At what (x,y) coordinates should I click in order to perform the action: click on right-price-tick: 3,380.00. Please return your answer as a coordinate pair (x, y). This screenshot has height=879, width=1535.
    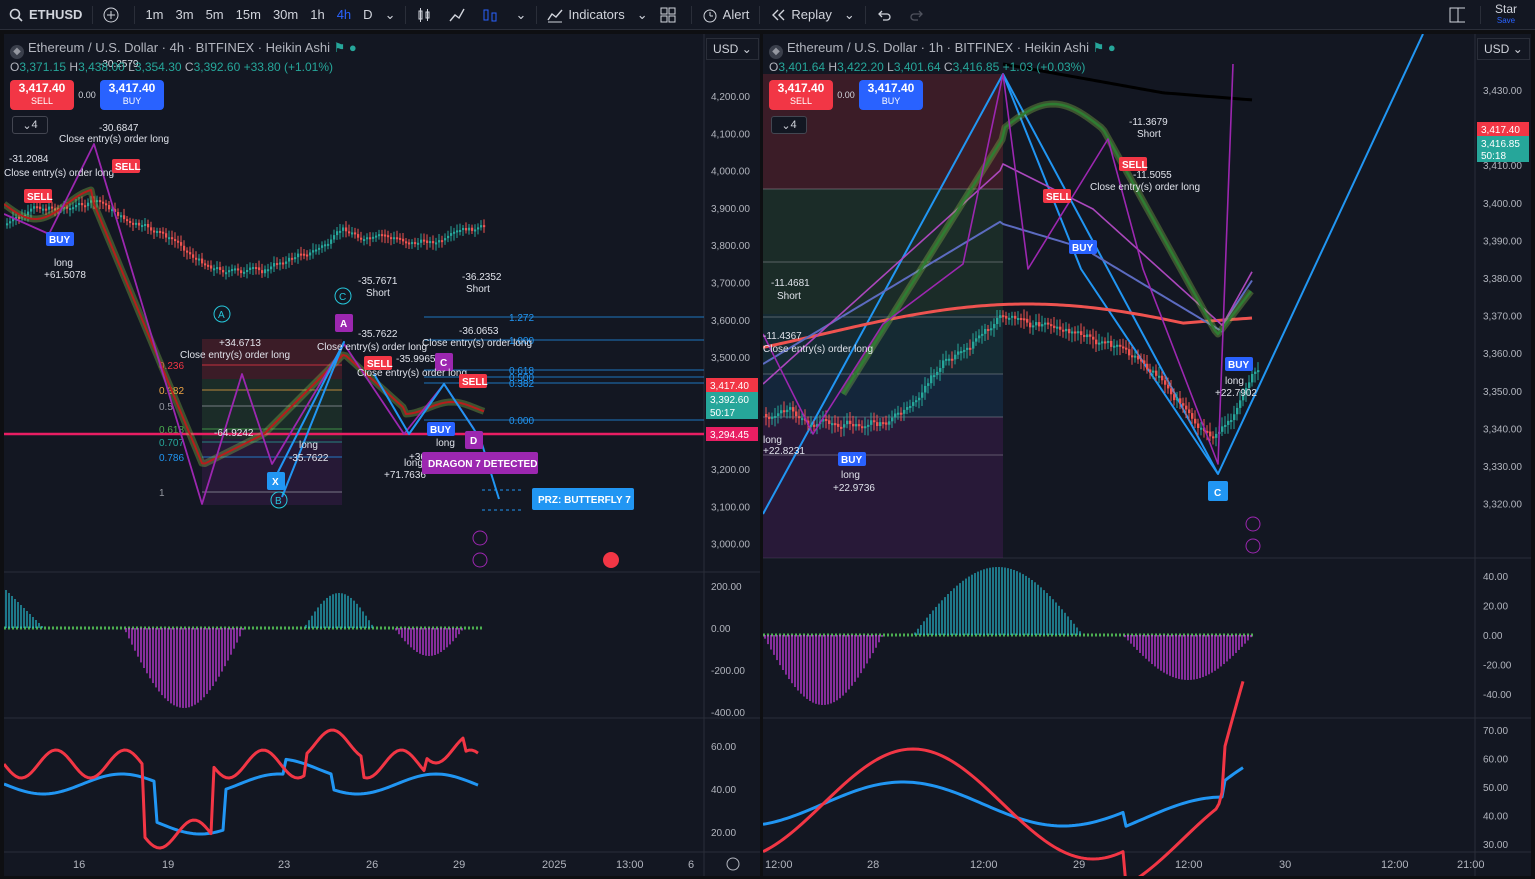
    Looking at the image, I should click on (1502, 279).